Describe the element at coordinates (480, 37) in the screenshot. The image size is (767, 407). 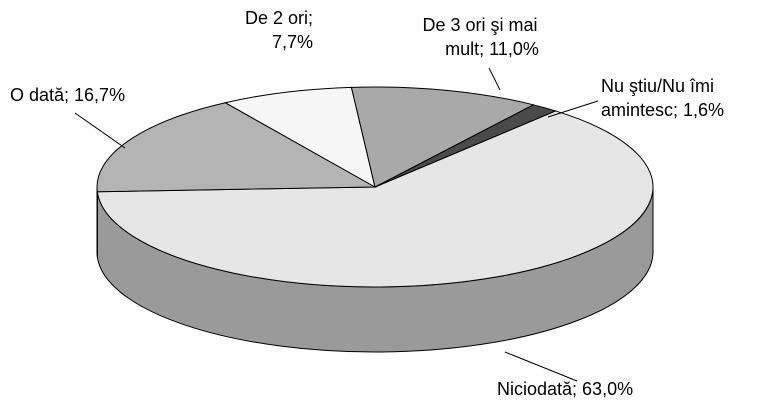
I see `data-label: De 3 ori şi mai mult; 11,0%` at that location.